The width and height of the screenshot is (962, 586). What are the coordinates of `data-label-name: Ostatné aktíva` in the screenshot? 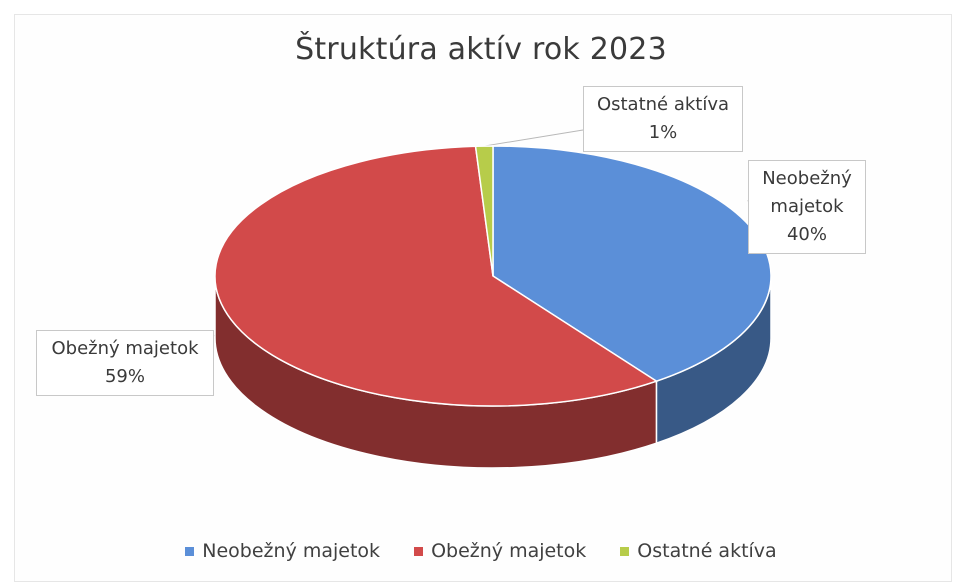 It's located at (663, 104).